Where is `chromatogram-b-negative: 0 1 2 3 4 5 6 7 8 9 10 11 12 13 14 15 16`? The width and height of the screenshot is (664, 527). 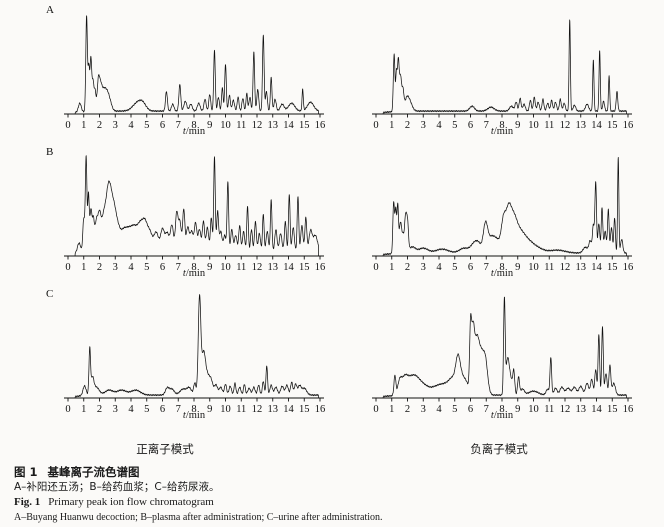
chromatogram-b-negative: 0 1 2 3 4 5 6 7 8 9 10 11 12 13 14 15 16 is located at coordinates (502, 218).